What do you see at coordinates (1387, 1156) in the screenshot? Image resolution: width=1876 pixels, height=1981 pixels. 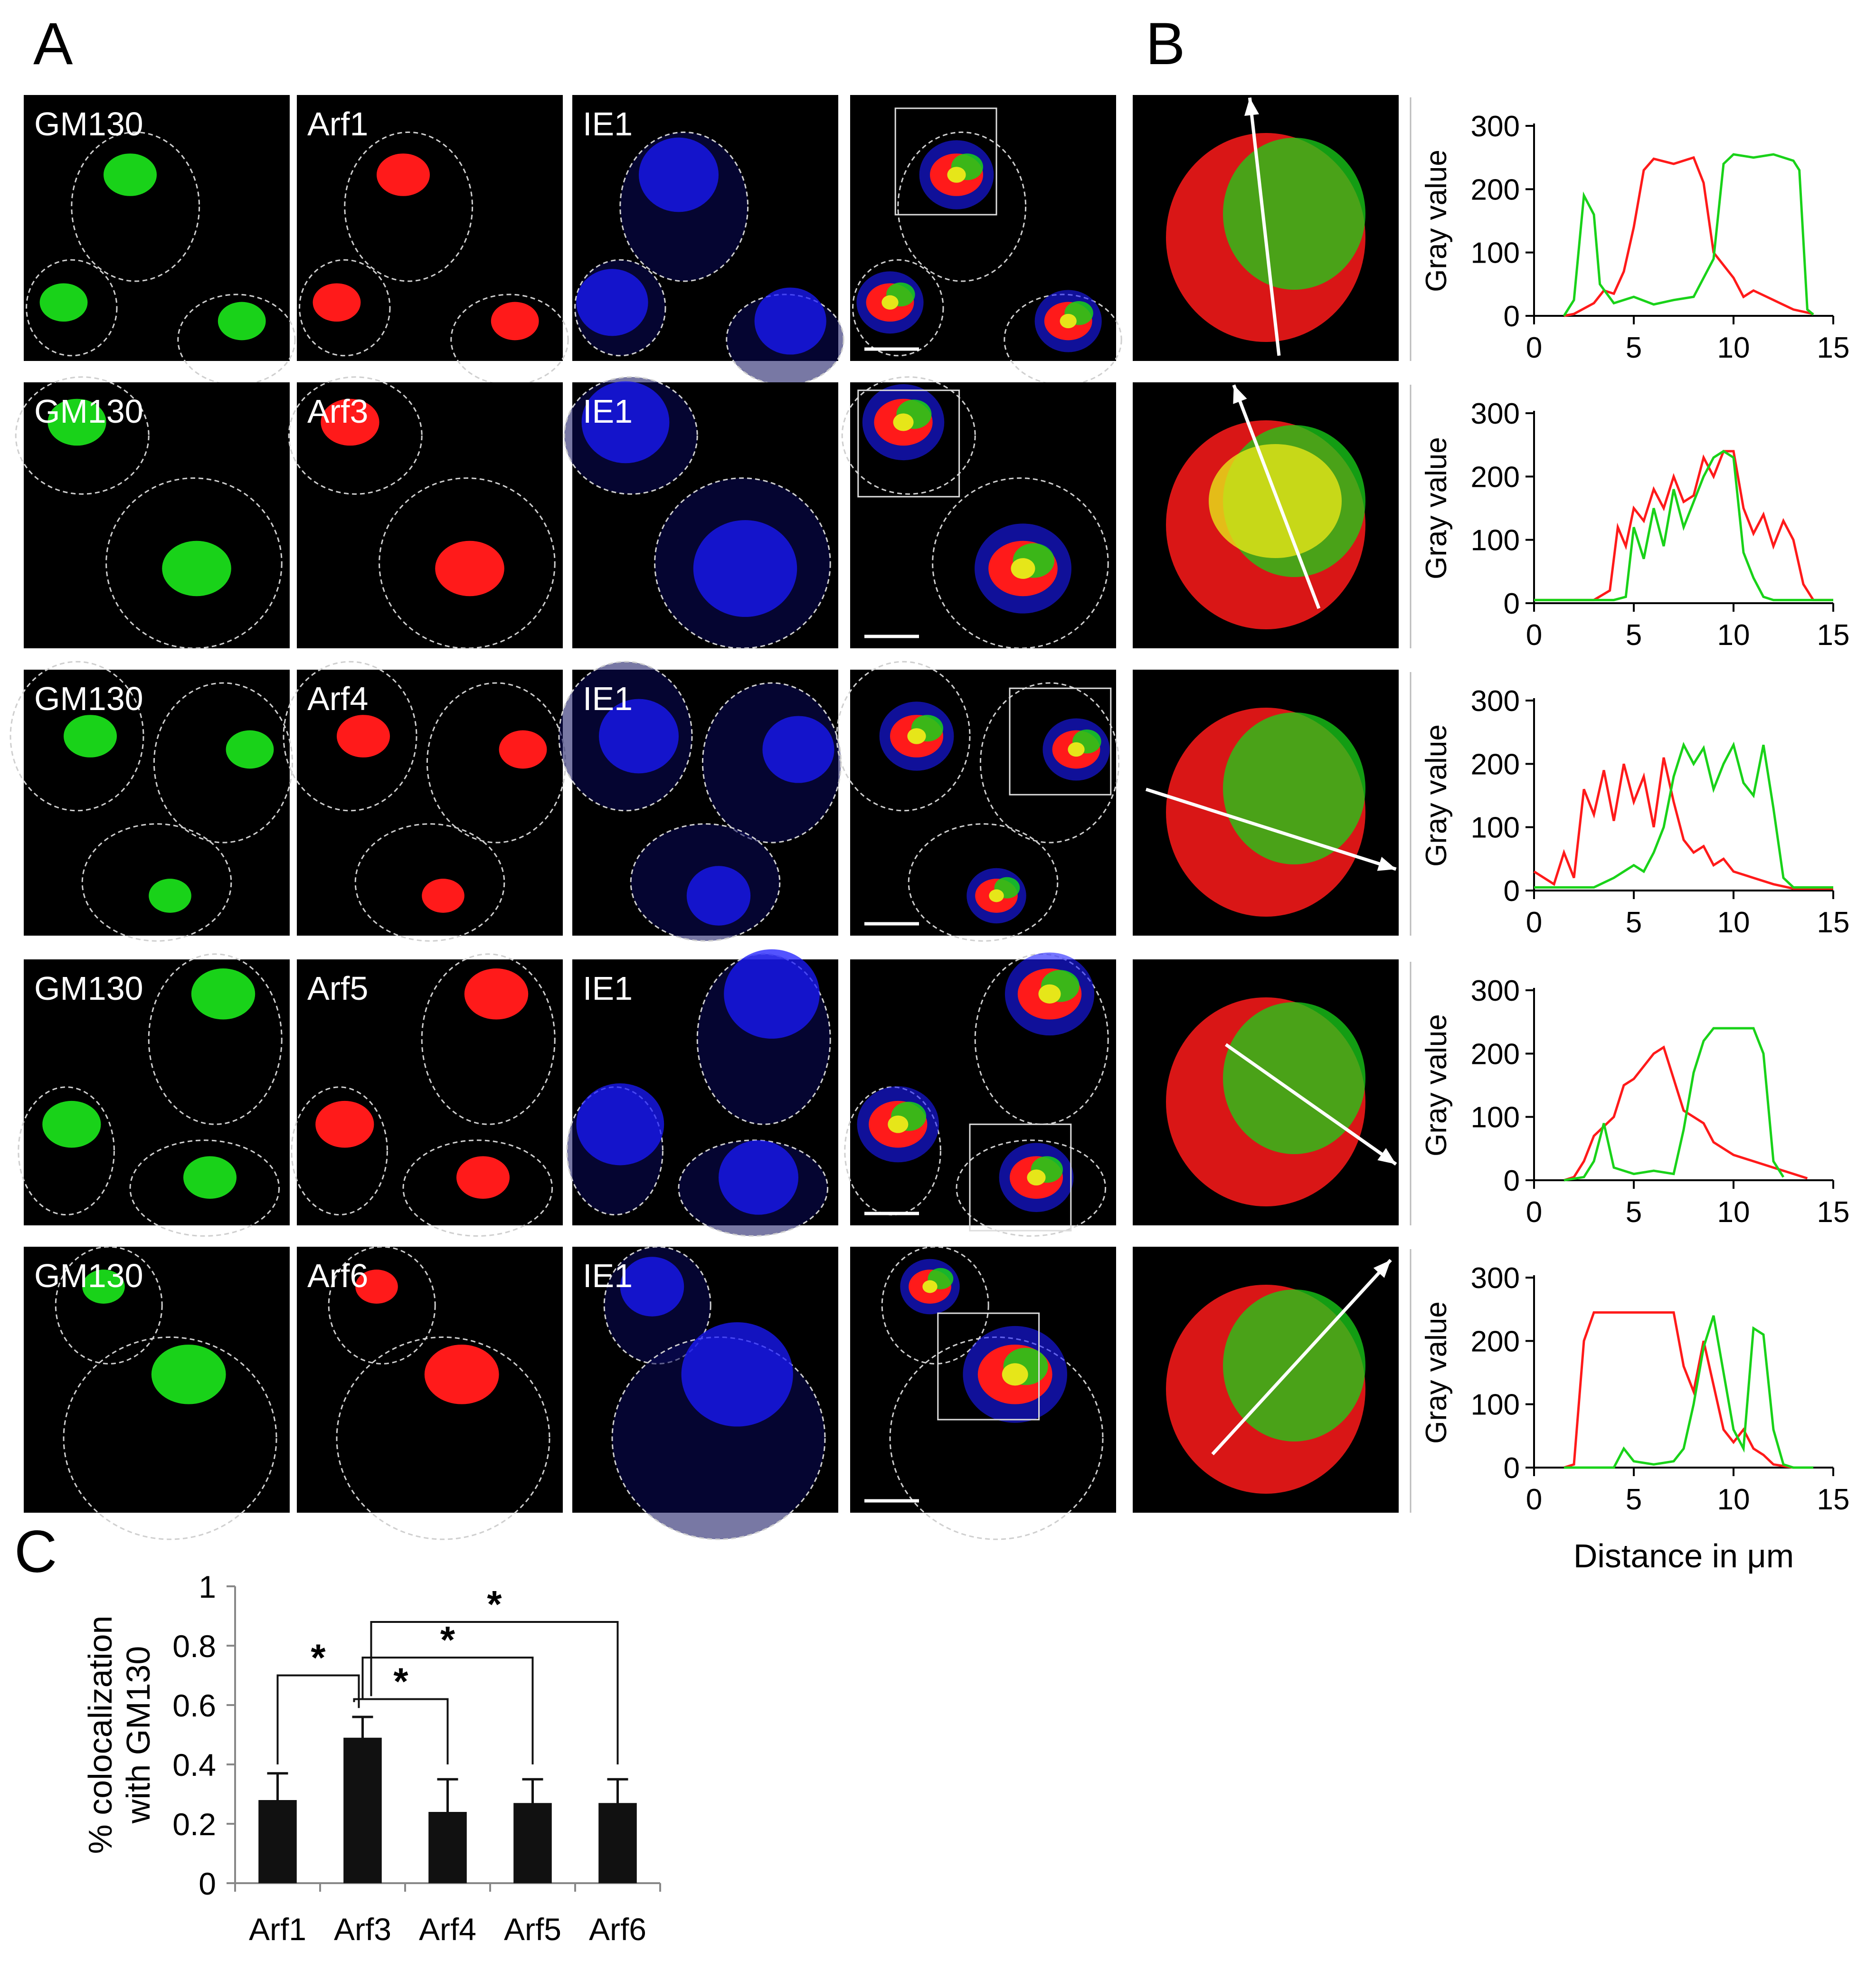 I see `profile-arrow-head` at bounding box center [1387, 1156].